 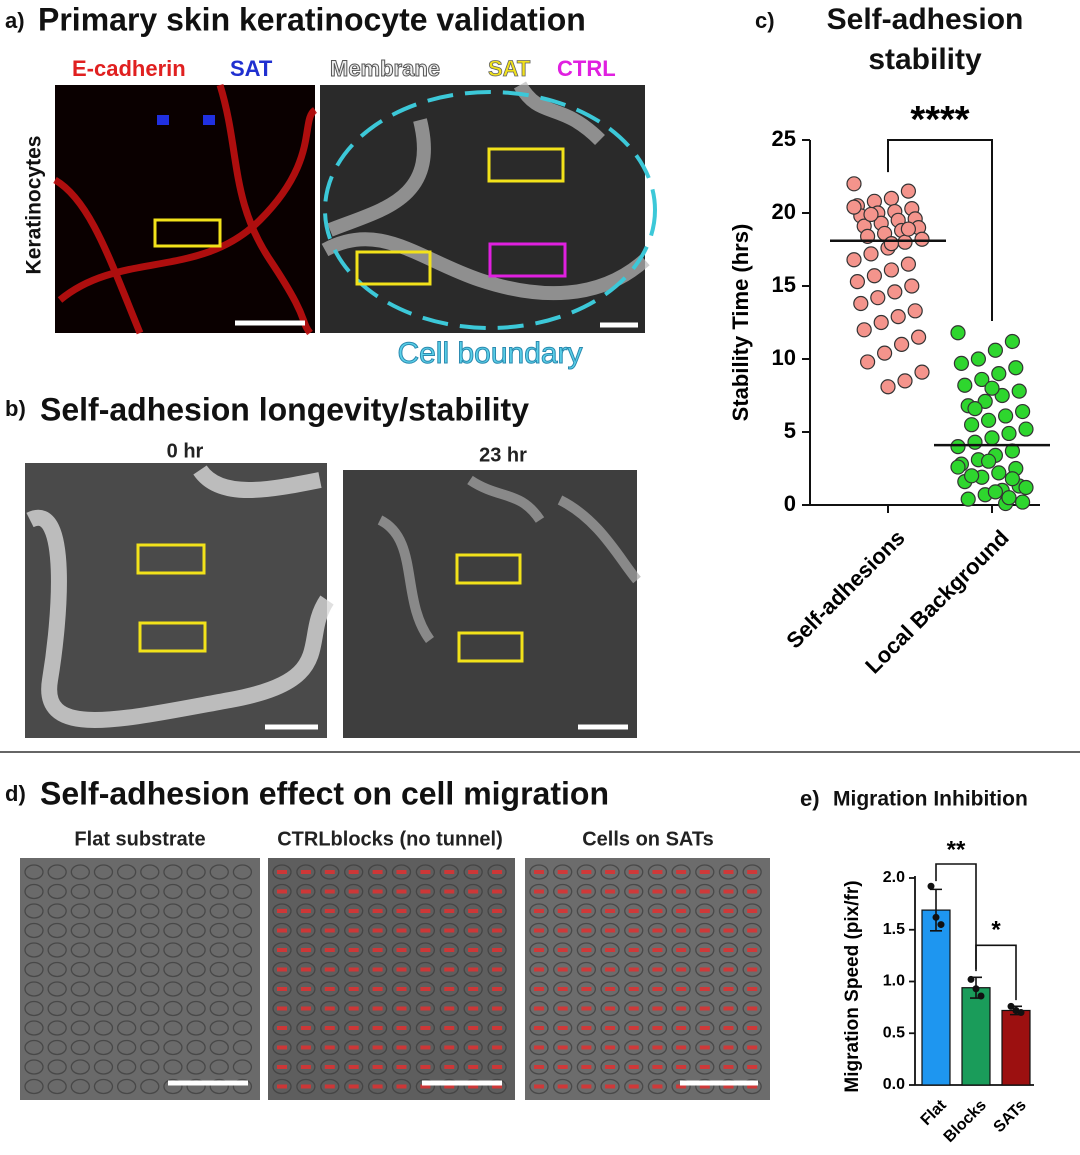 What do you see at coordinates (965, 1121) in the screenshot?
I see `x-tick-label: Blocks` at bounding box center [965, 1121].